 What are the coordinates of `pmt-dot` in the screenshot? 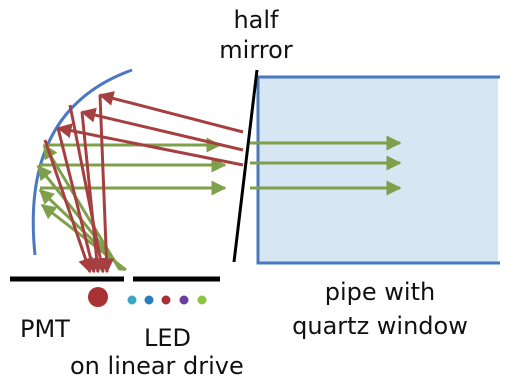 It's located at (98, 297).